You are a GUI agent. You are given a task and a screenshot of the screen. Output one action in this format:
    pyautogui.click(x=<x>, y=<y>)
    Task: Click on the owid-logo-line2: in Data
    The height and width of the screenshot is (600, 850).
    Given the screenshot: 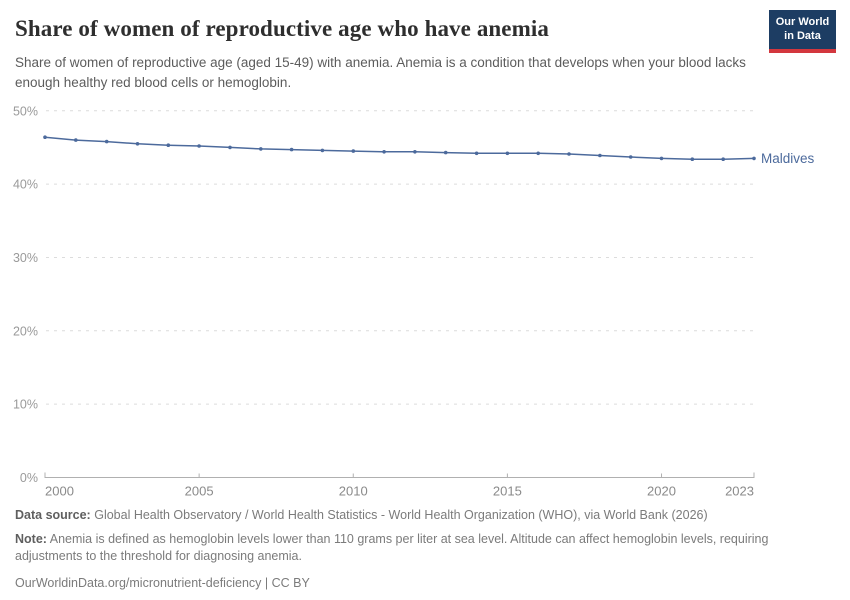 What is the action you would take?
    pyautogui.click(x=802, y=35)
    